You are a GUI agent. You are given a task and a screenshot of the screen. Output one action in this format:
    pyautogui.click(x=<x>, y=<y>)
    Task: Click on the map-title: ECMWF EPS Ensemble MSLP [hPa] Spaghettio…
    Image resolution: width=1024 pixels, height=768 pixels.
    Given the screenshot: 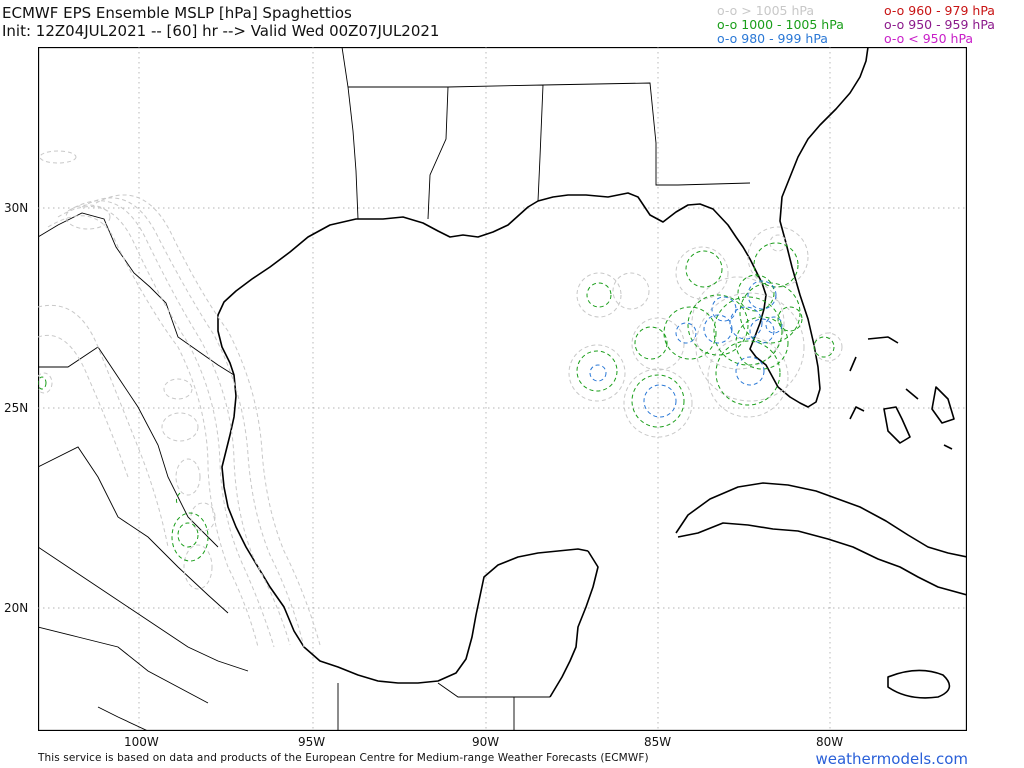 What is the action you would take?
    pyautogui.click(x=177, y=13)
    